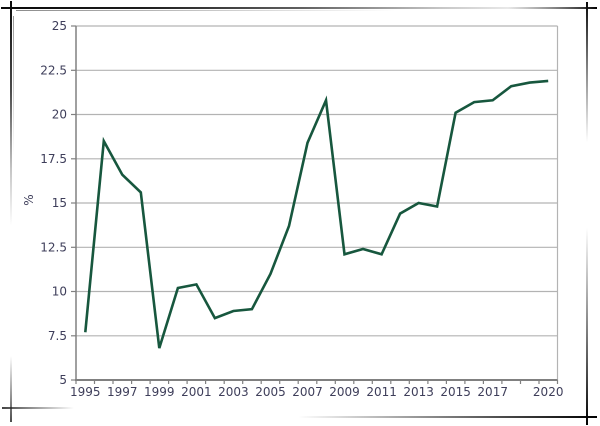 The image size is (600, 426). Describe the element at coordinates (381, 392) in the screenshot. I see `x-tick-label: 2011` at that location.